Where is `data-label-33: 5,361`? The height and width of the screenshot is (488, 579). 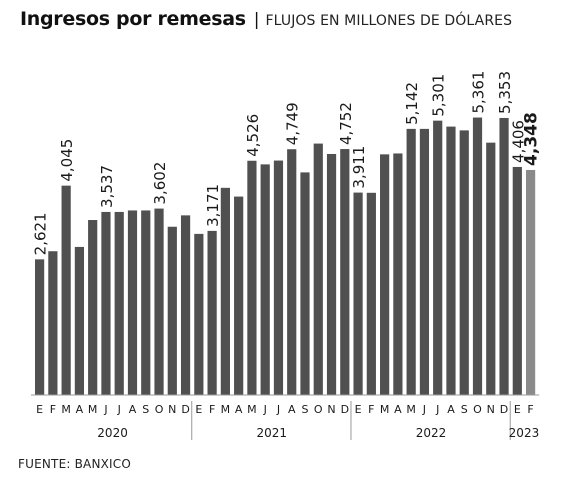
data-label-33: 5,361 is located at coordinates (479, 92).